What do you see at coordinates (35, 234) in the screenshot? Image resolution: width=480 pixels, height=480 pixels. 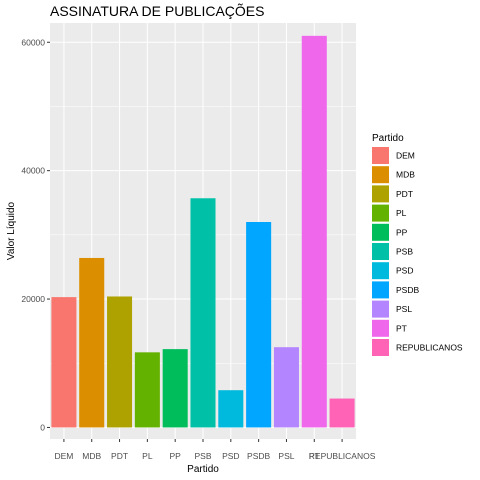 I see `y-axis-ticks: 0 20000 40000 60000` at bounding box center [35, 234].